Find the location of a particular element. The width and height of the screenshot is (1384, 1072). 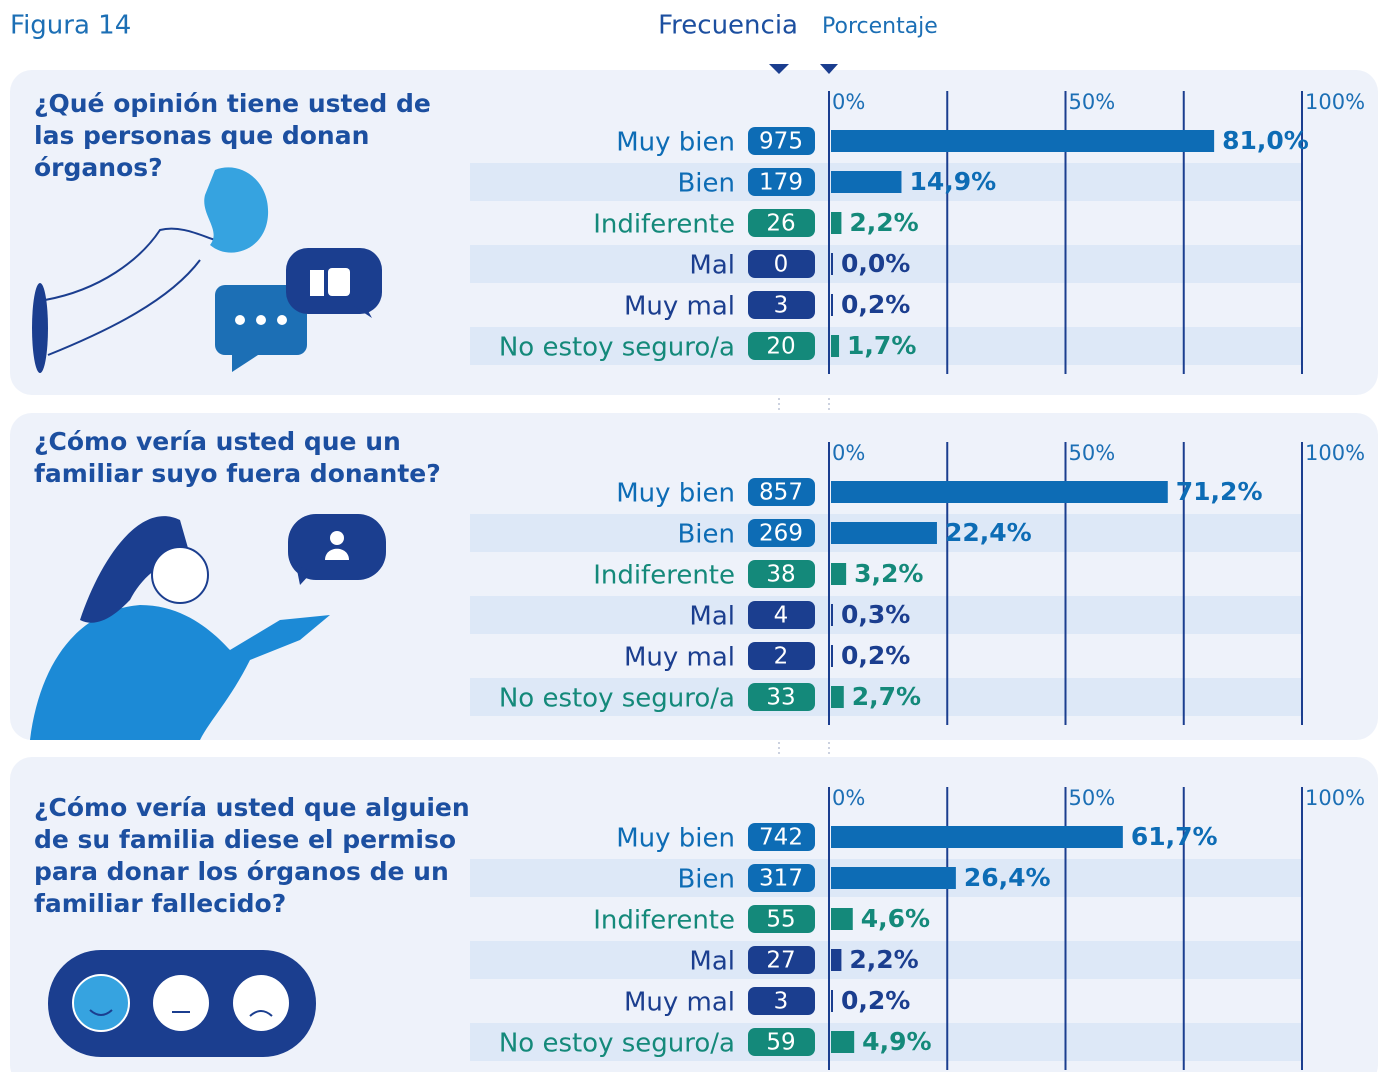

x-tick-label: 0% is located at coordinates (848, 798).